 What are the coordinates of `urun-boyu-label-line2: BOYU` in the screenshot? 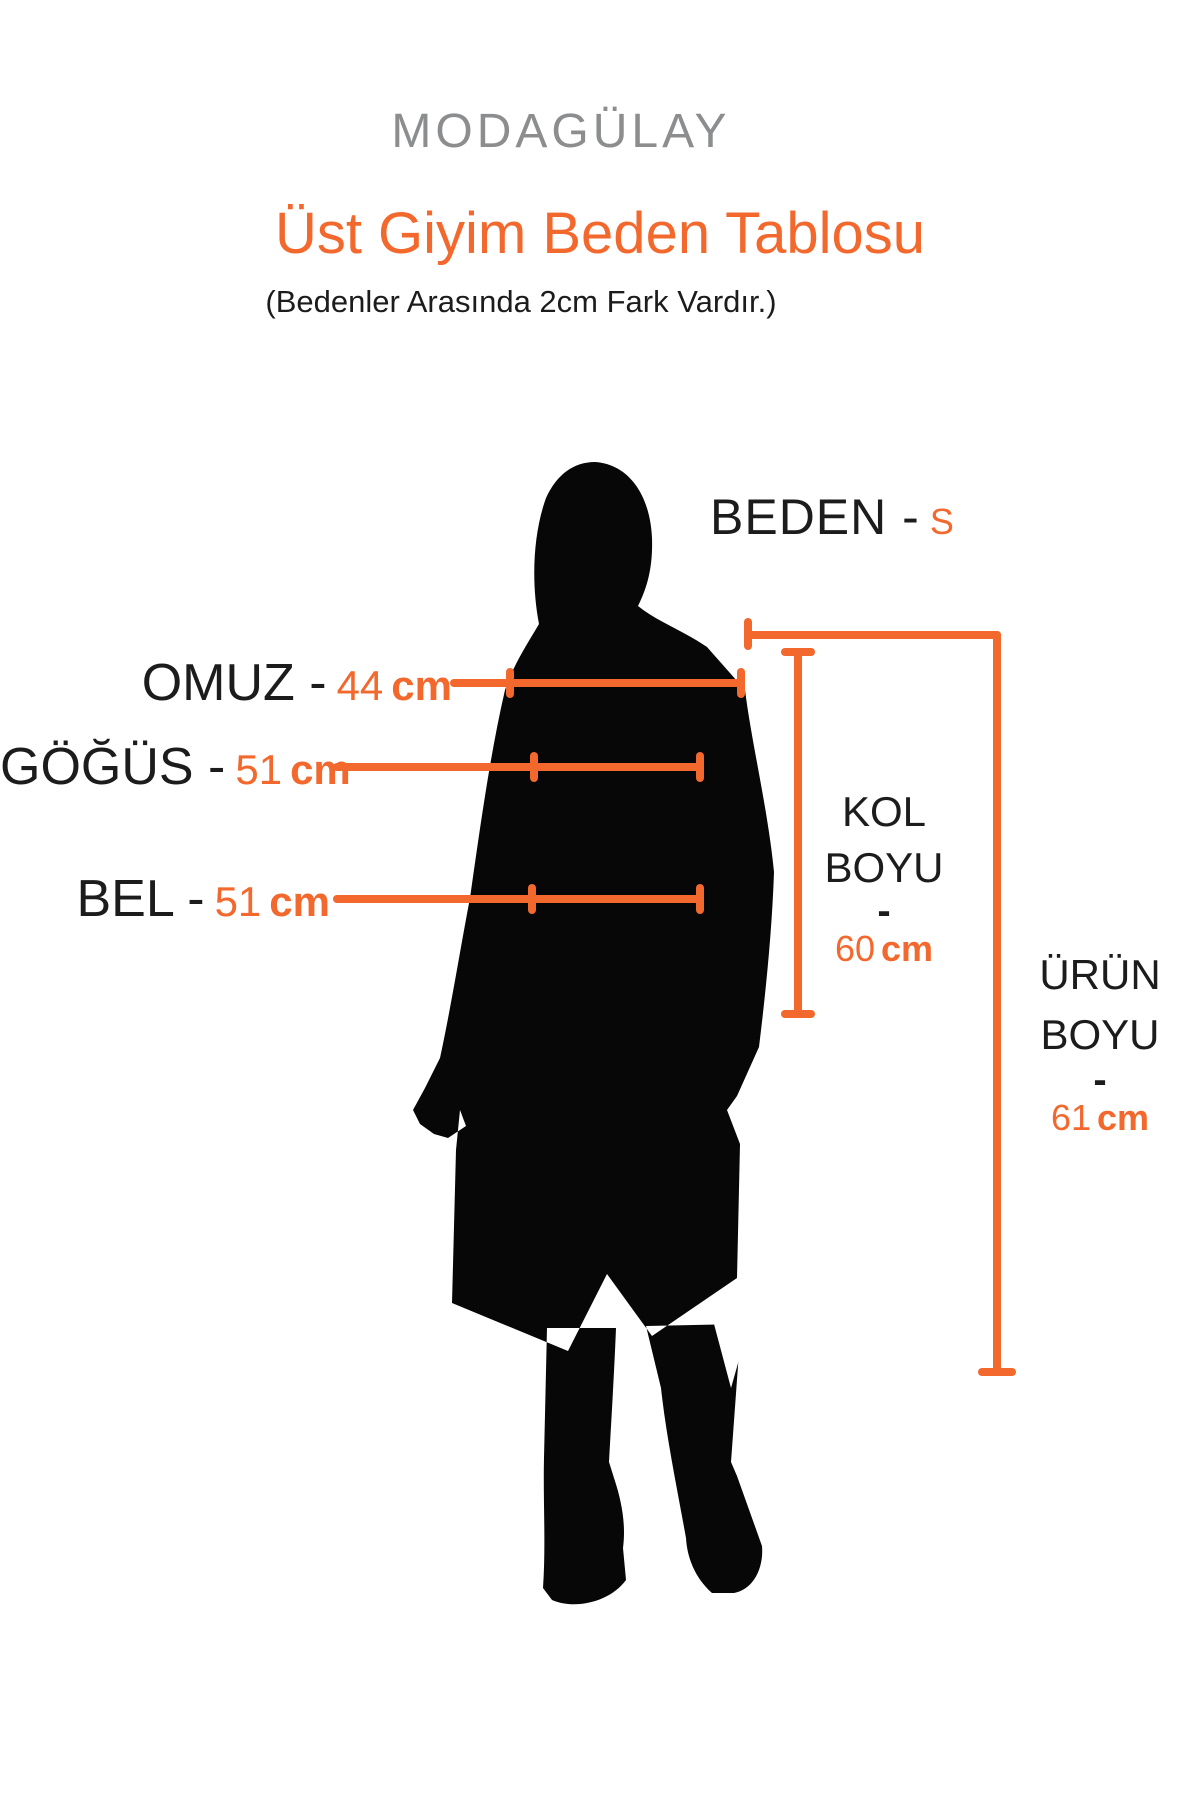 It's located at (1100, 1034).